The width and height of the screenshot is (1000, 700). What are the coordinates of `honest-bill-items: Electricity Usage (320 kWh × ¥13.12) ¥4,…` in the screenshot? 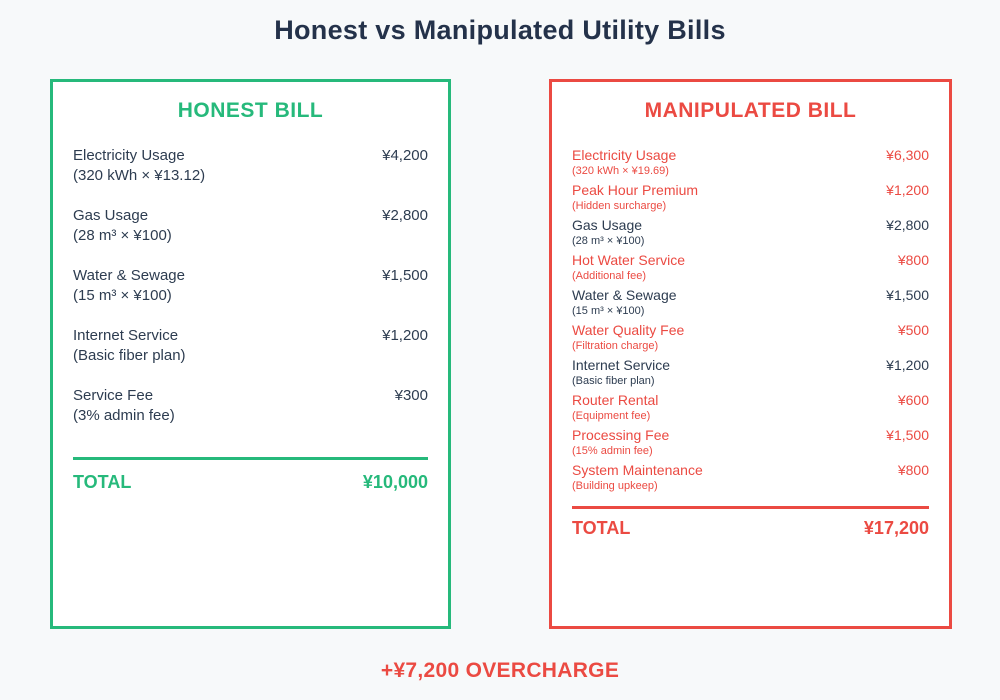 It's located at (250, 286).